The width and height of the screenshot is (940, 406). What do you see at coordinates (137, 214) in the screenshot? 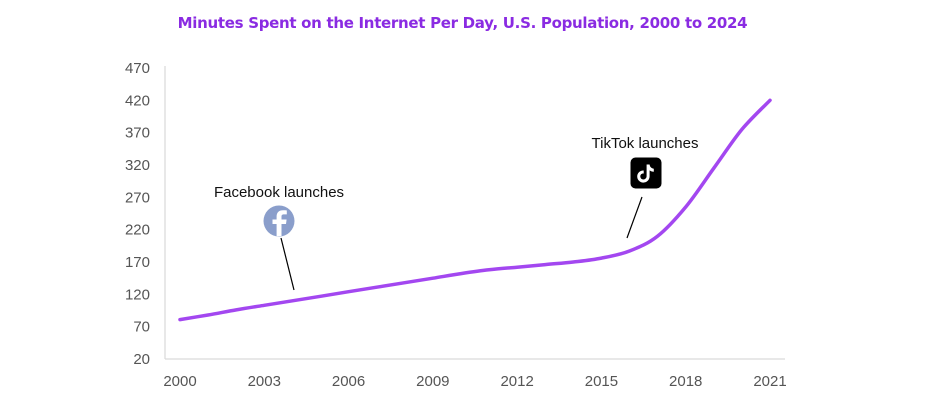
I see `y-tick-labels: 470 420 370 320 270 220 170 120 70 20` at bounding box center [137, 214].